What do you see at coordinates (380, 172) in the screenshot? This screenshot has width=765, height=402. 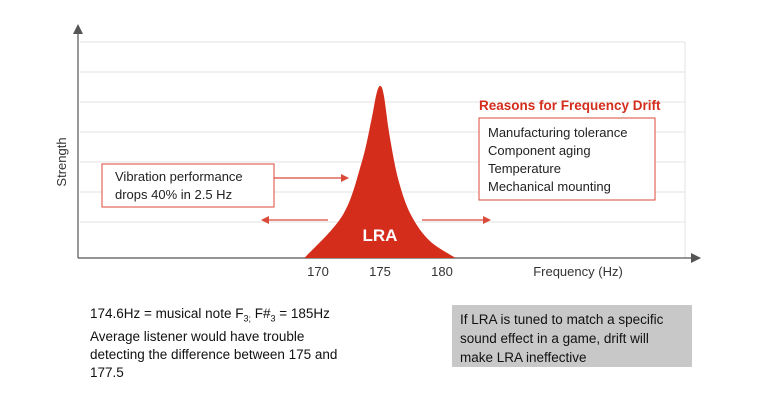 I see `lra-response-curve` at bounding box center [380, 172].